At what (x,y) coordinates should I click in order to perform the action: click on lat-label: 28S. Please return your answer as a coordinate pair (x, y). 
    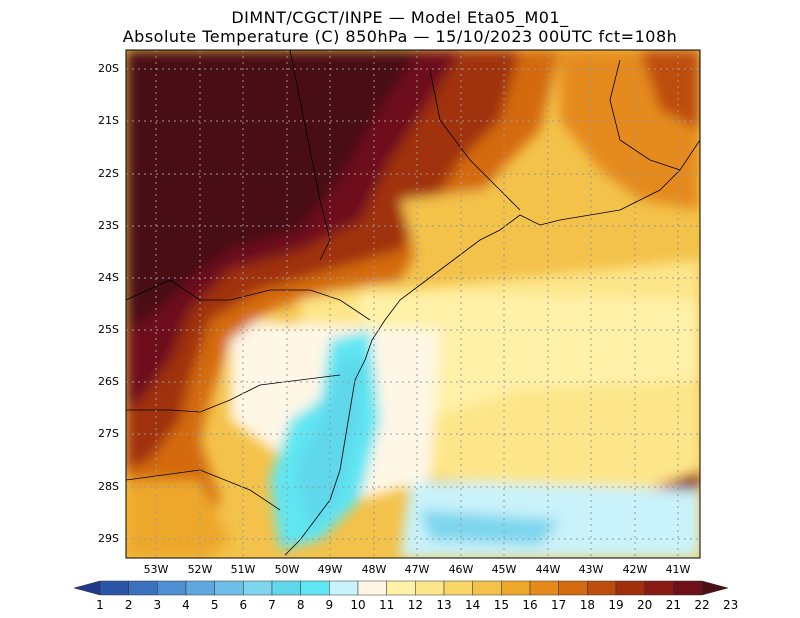
    Looking at the image, I should click on (108, 486).